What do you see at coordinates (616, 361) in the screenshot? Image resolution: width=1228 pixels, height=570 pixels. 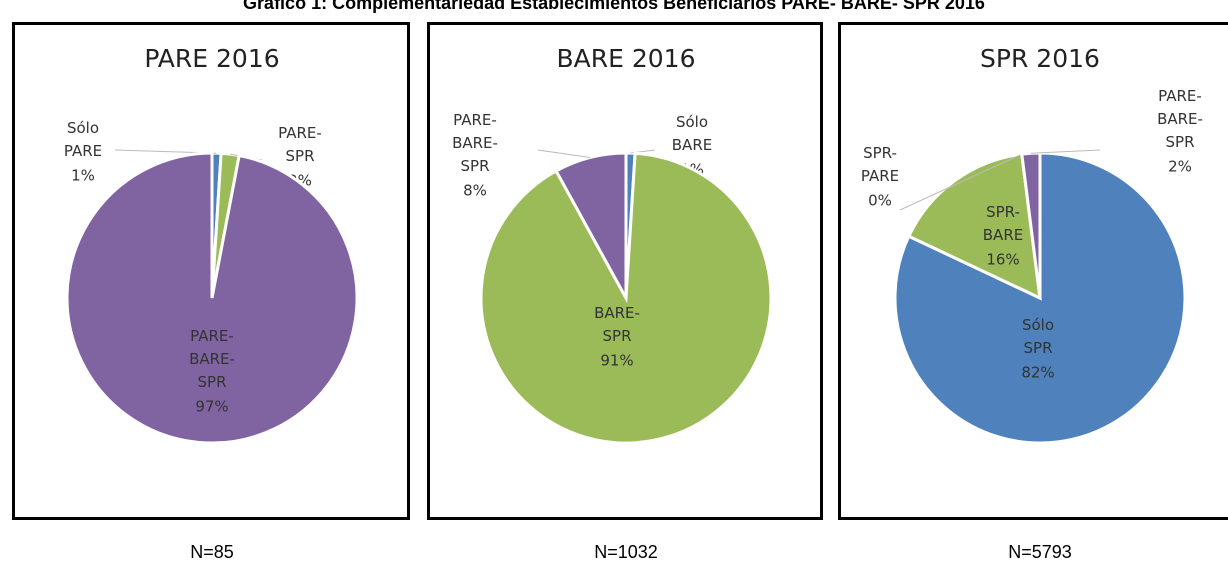 I see `slice-value-label: 91%` at bounding box center [616, 361].